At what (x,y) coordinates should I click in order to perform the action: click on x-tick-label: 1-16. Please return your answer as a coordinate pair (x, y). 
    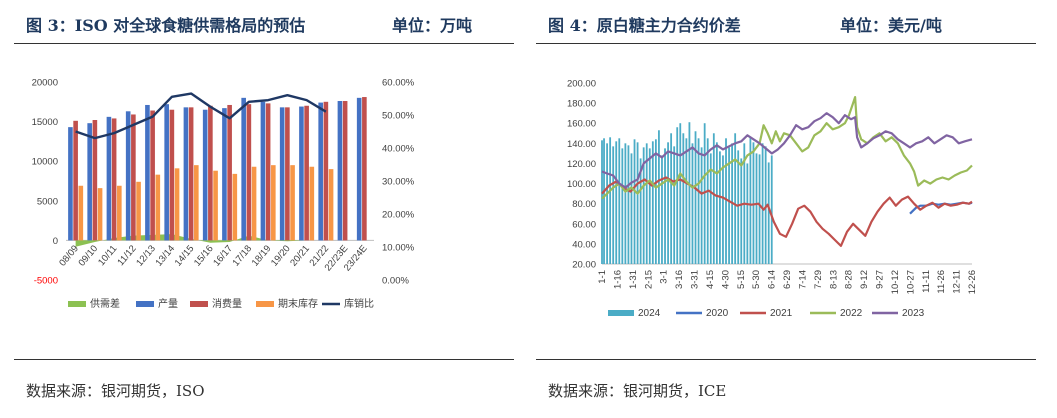
    Looking at the image, I should click on (617, 279).